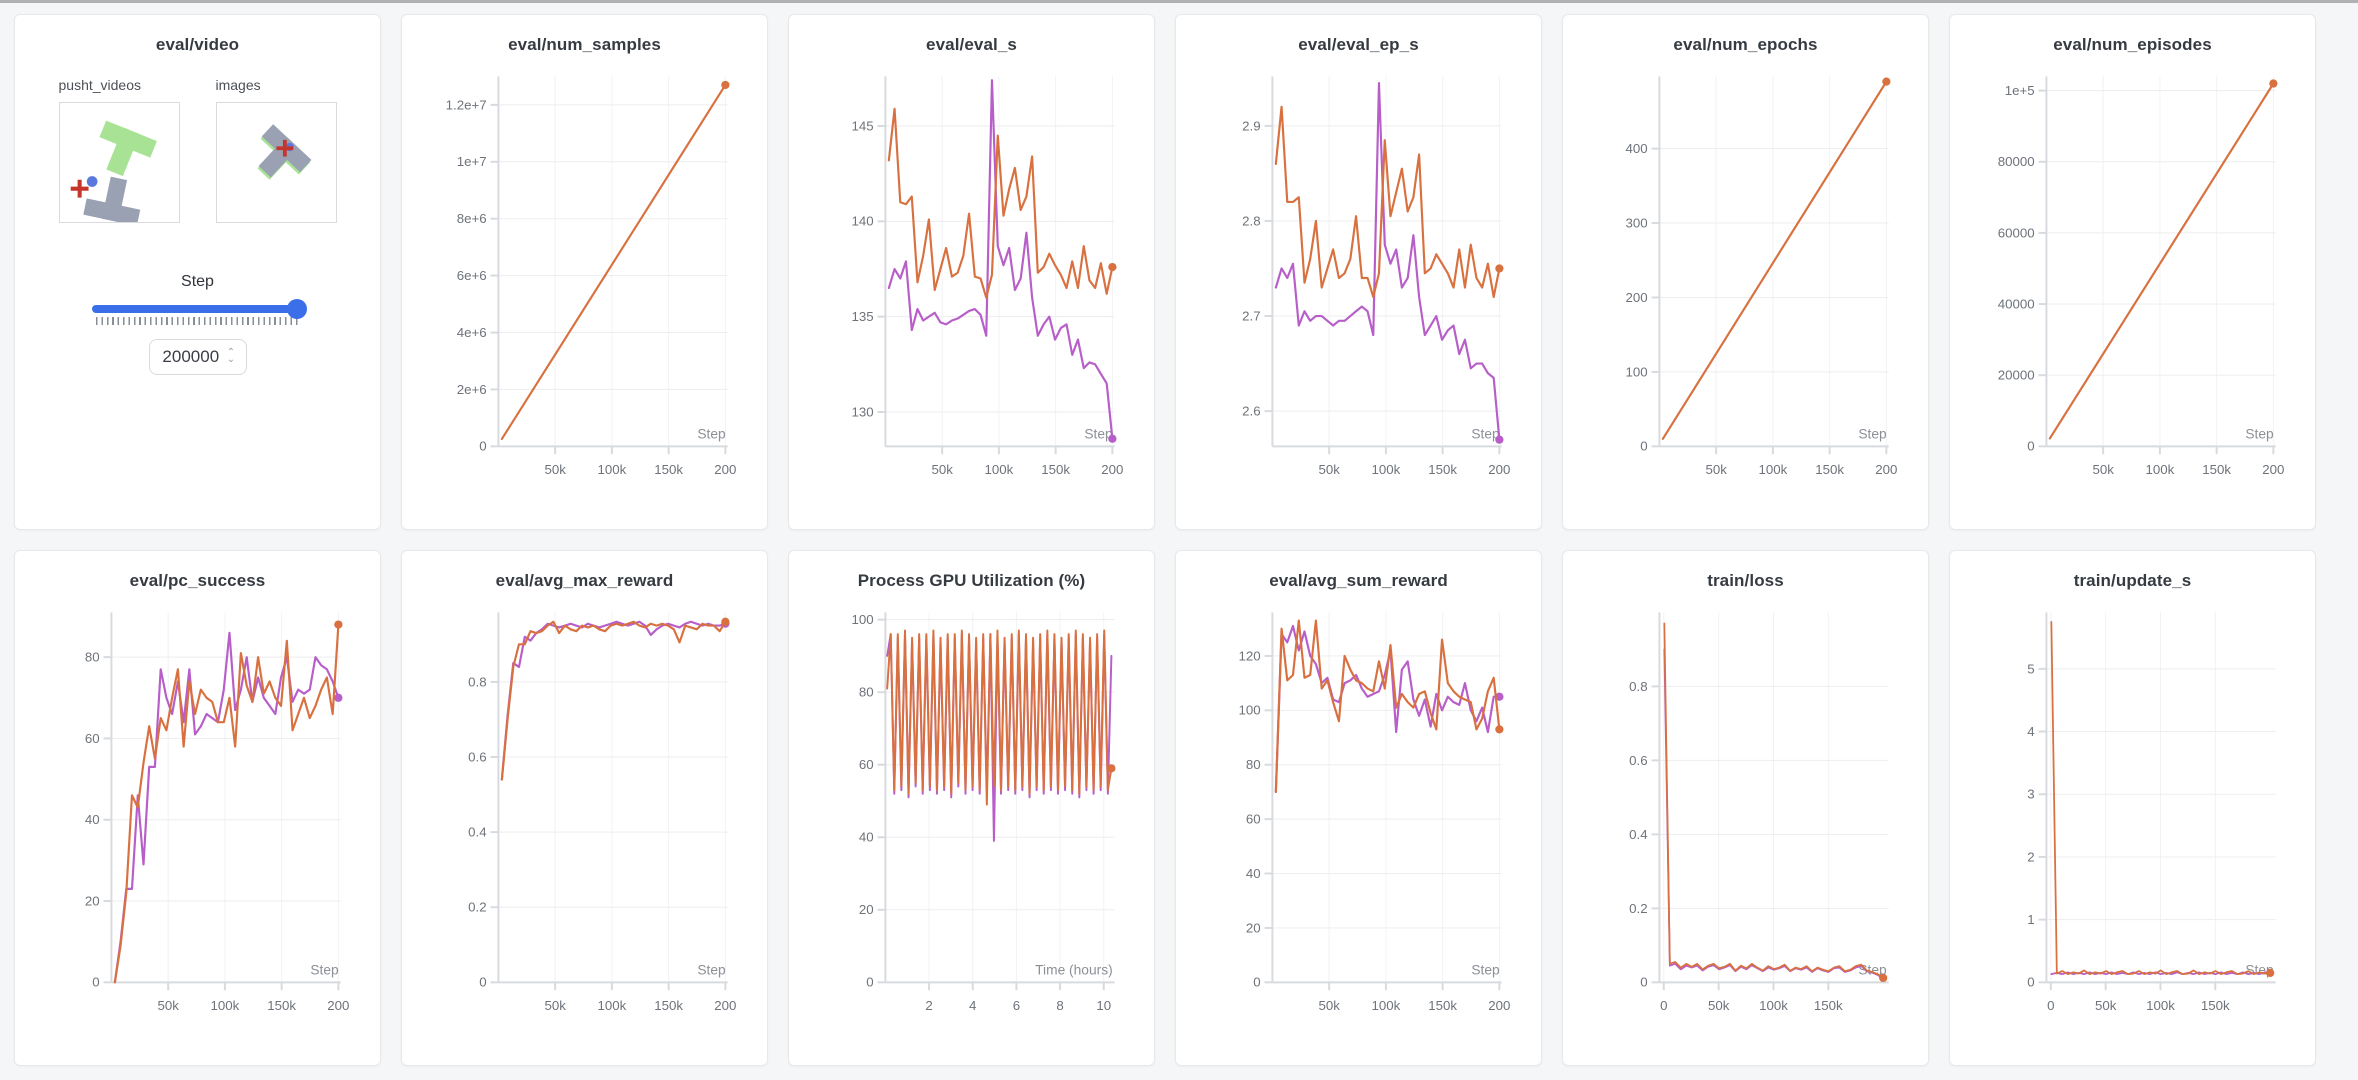 The height and width of the screenshot is (1080, 2358). What do you see at coordinates (971, 44) in the screenshot?
I see `chart-title: eval/eval_s` at bounding box center [971, 44].